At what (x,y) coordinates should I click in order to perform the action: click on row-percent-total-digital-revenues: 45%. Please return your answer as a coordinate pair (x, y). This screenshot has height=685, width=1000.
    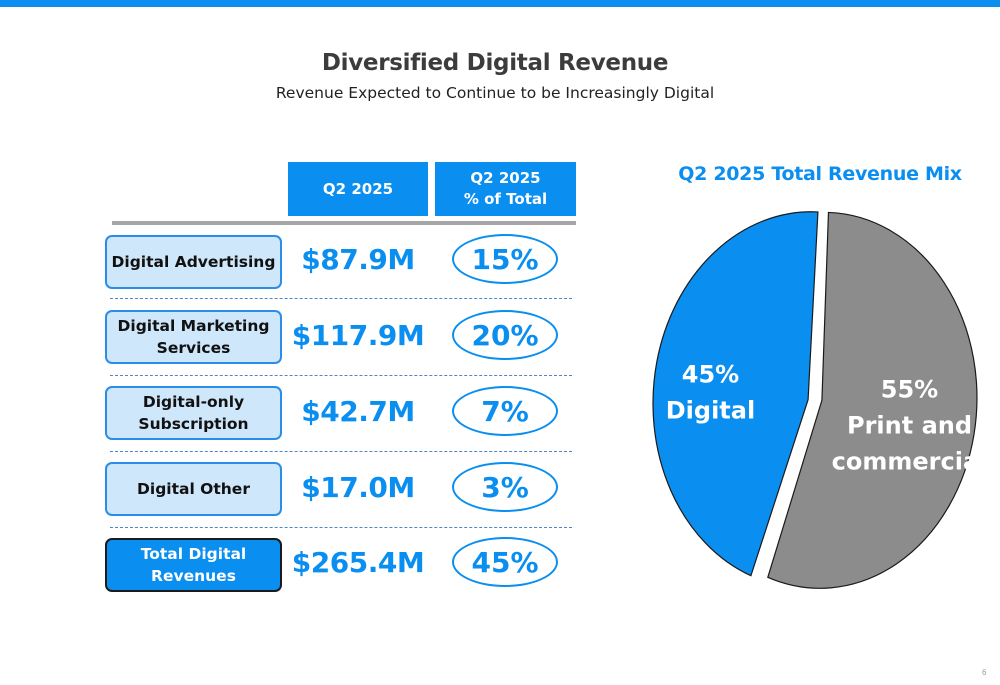
    Looking at the image, I should click on (505, 562).